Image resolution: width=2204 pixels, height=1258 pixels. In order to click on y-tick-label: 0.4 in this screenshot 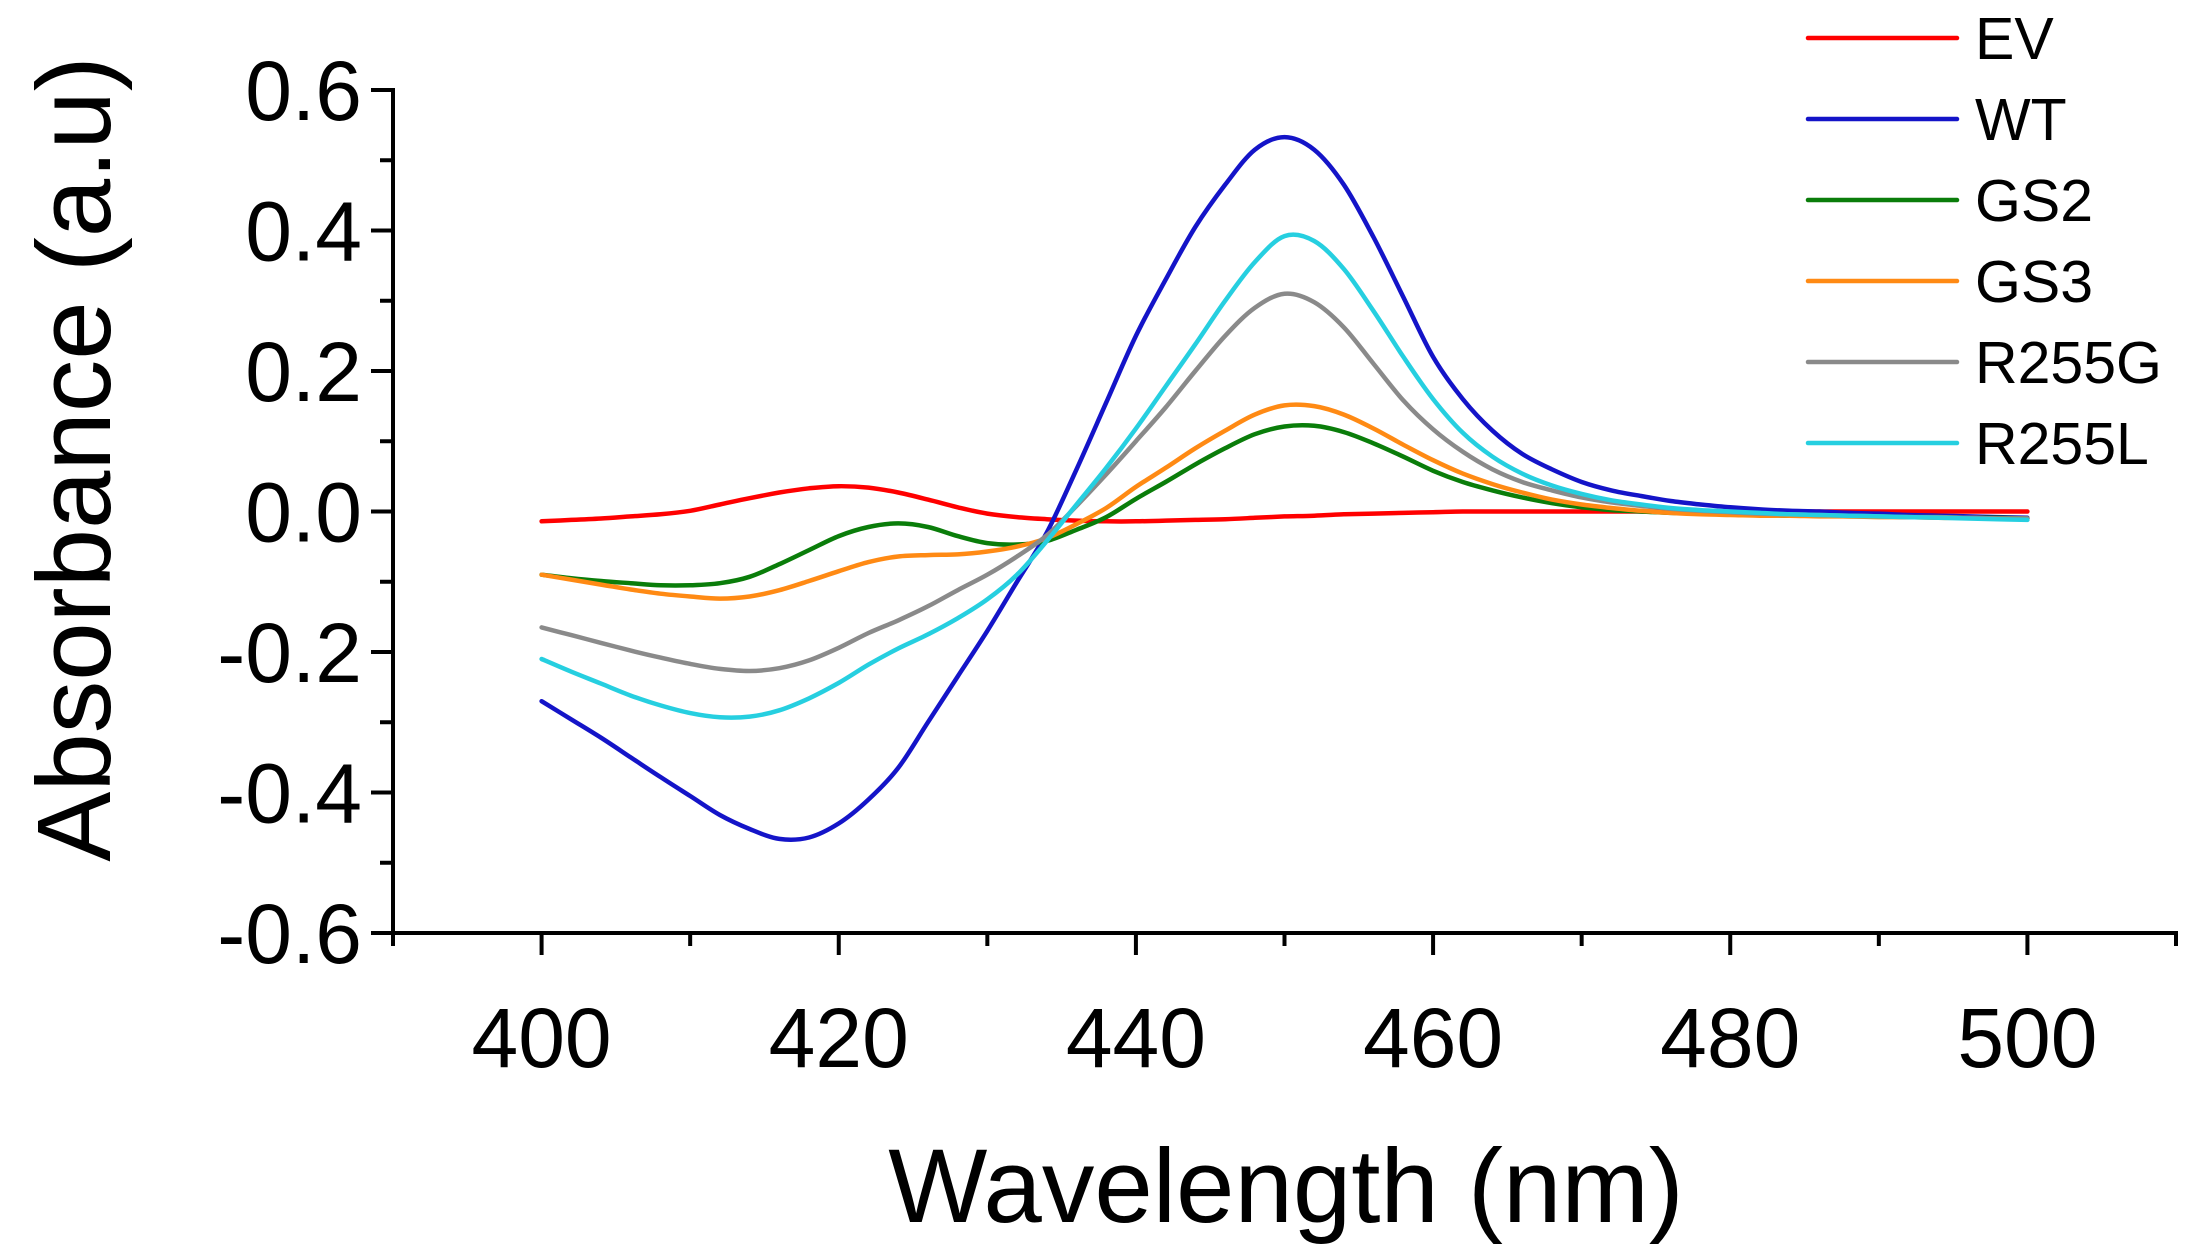, I will do `click(303, 232)`.